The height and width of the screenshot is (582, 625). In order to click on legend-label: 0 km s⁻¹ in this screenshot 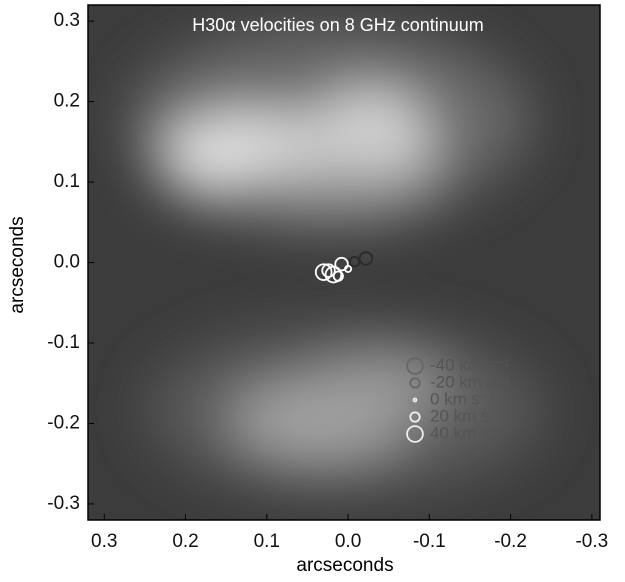, I will do `click(462, 398)`.